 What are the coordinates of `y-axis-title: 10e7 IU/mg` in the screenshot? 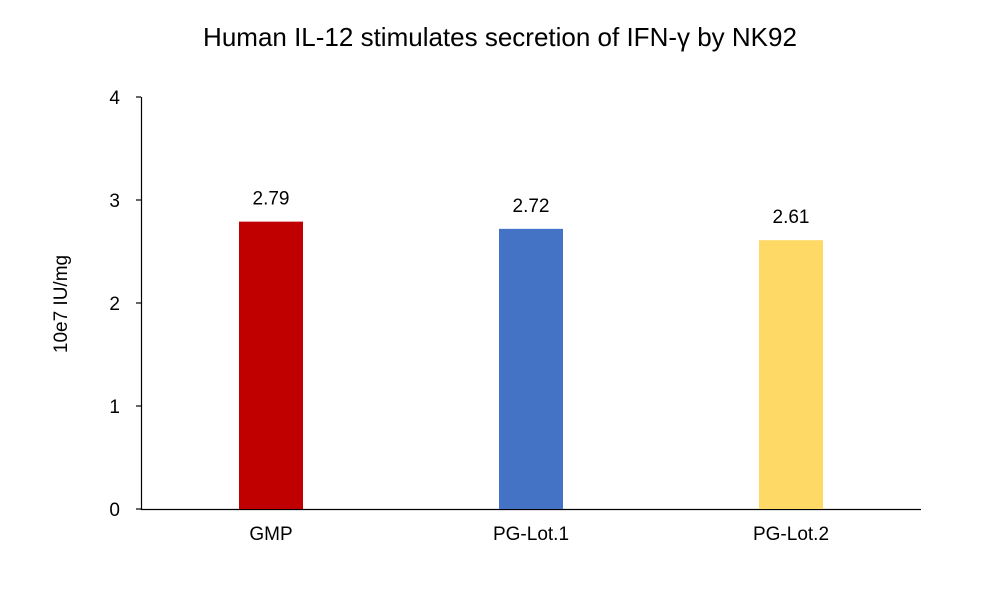 It's located at (61, 304).